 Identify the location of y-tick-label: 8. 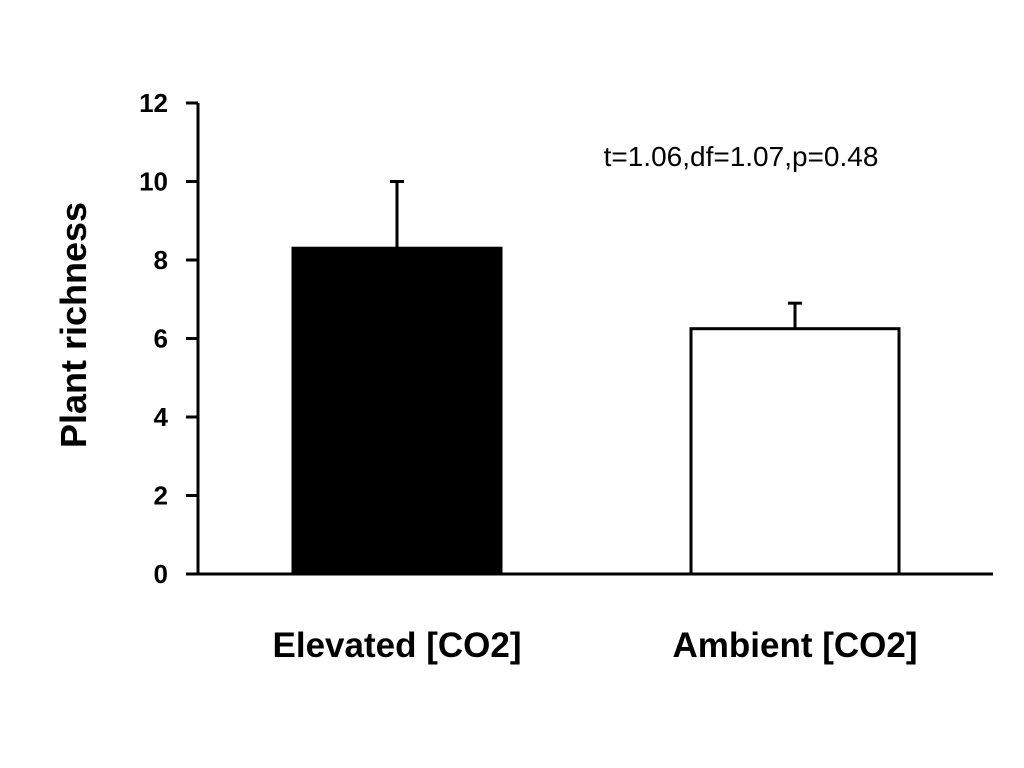
(161, 260).